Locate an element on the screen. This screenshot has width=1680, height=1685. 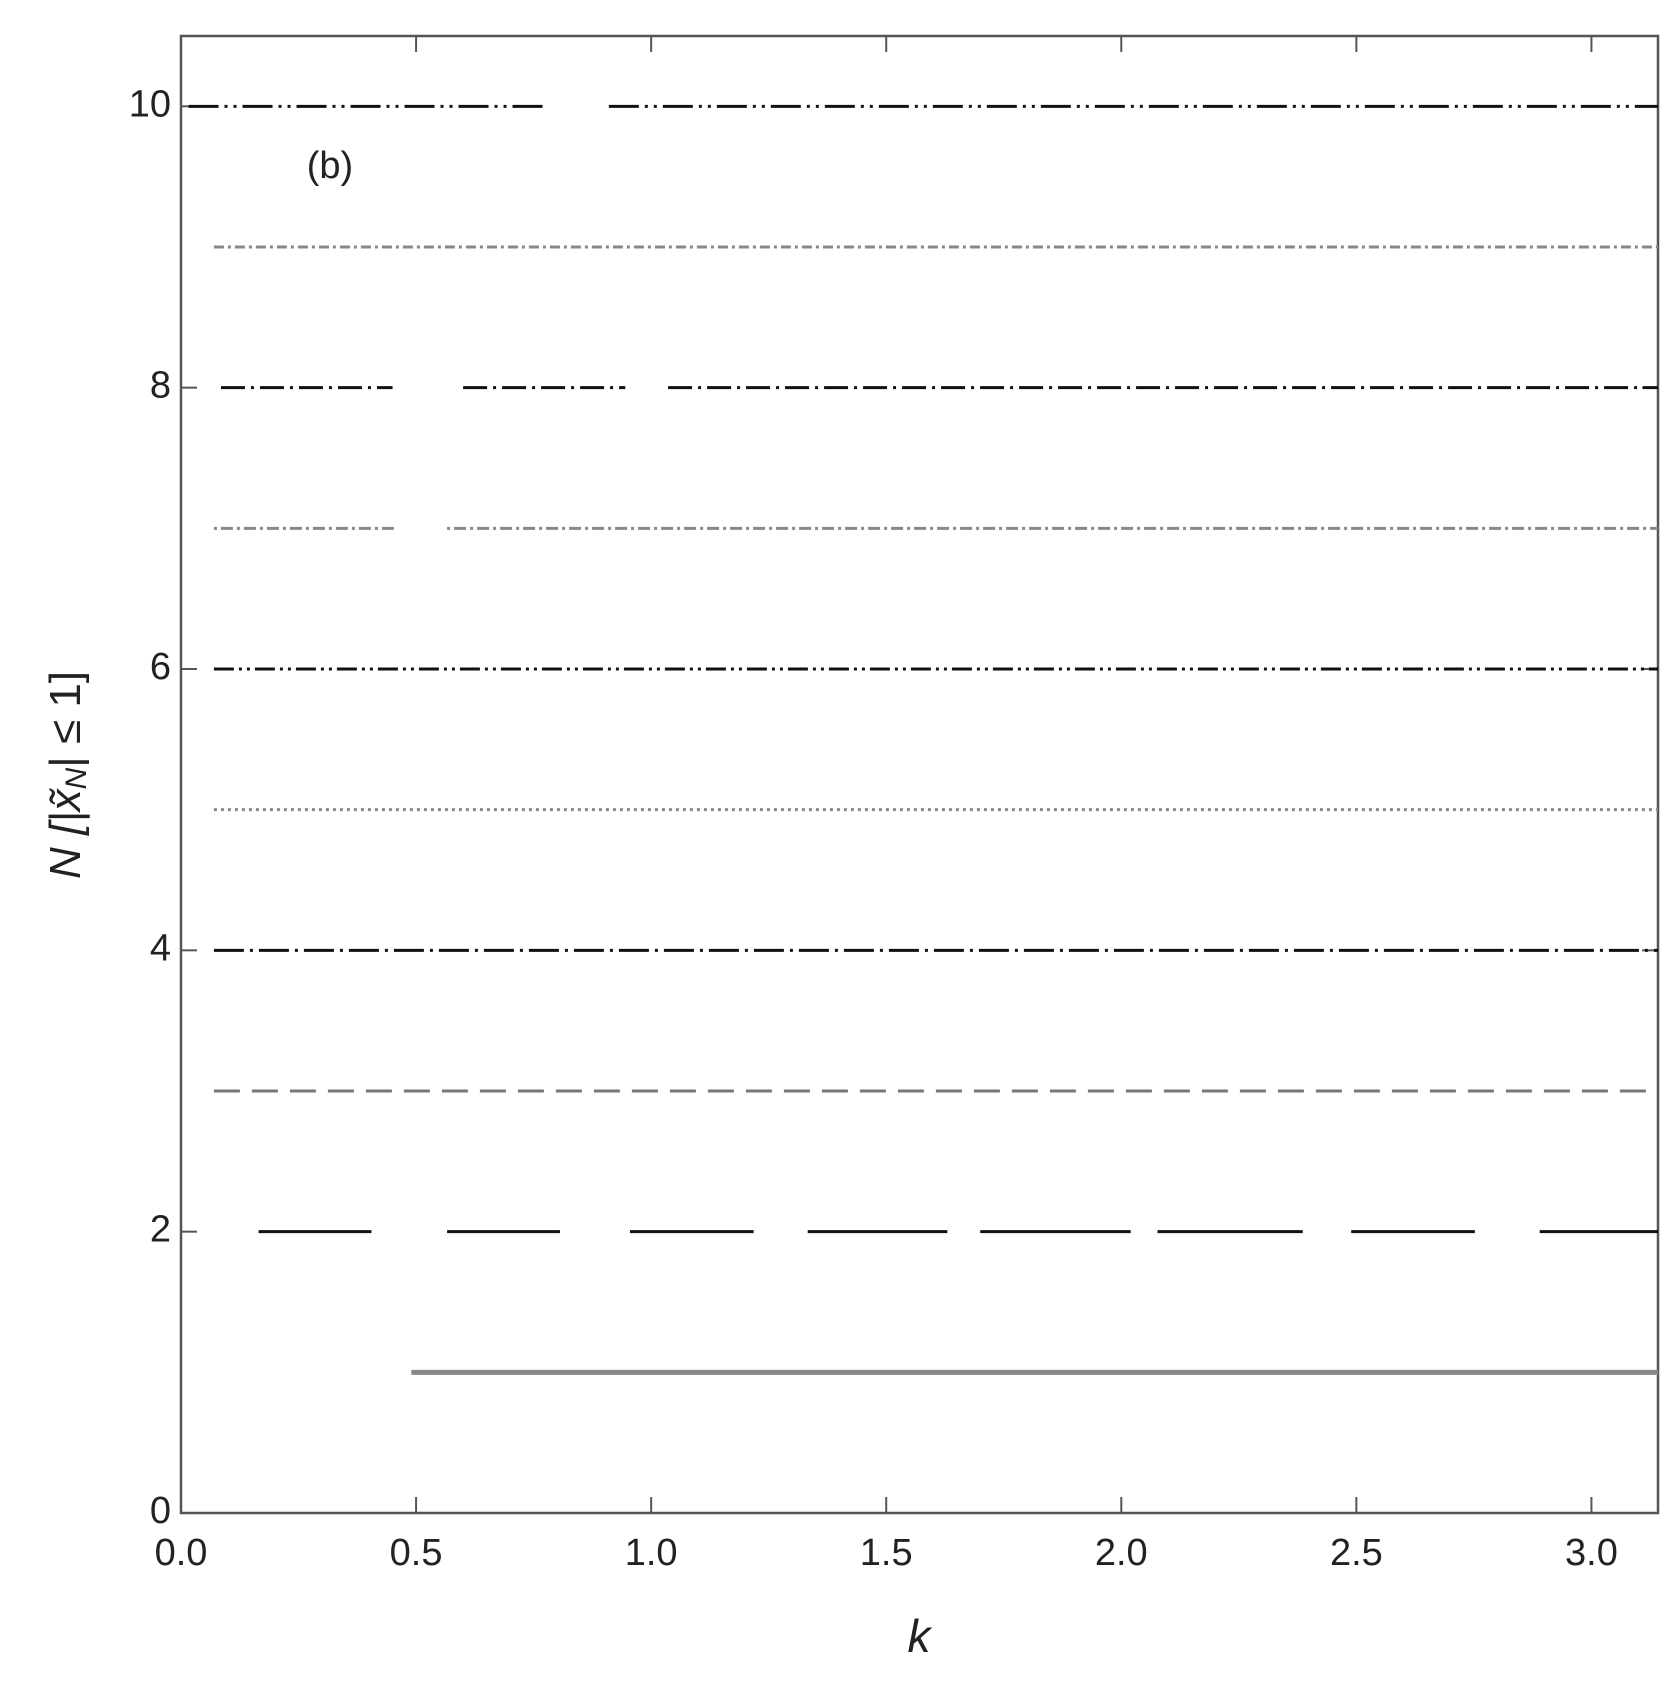
x-tick-label: 2.5 is located at coordinates (1356, 1553).